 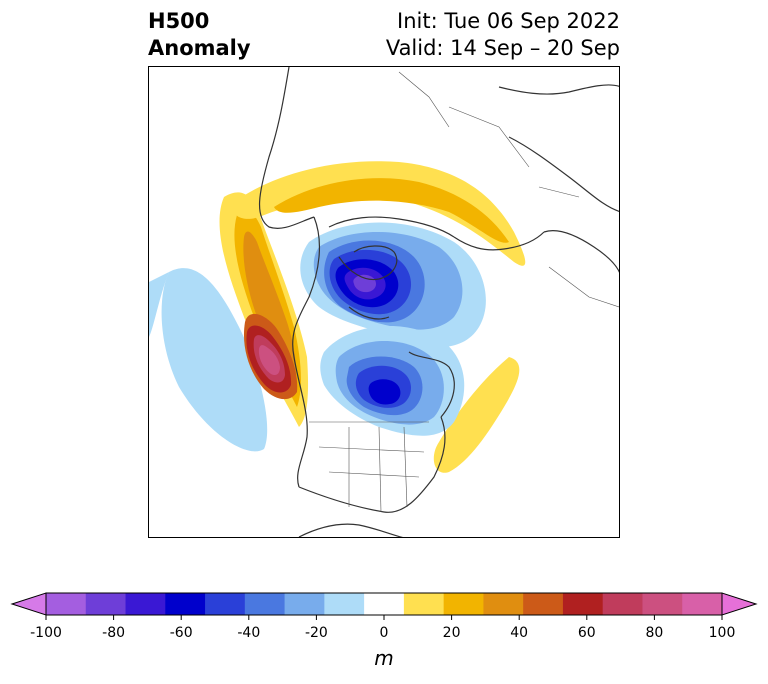 I want to click on init-time: Init: Tue 06 Sep 2022, so click(x=508, y=21).